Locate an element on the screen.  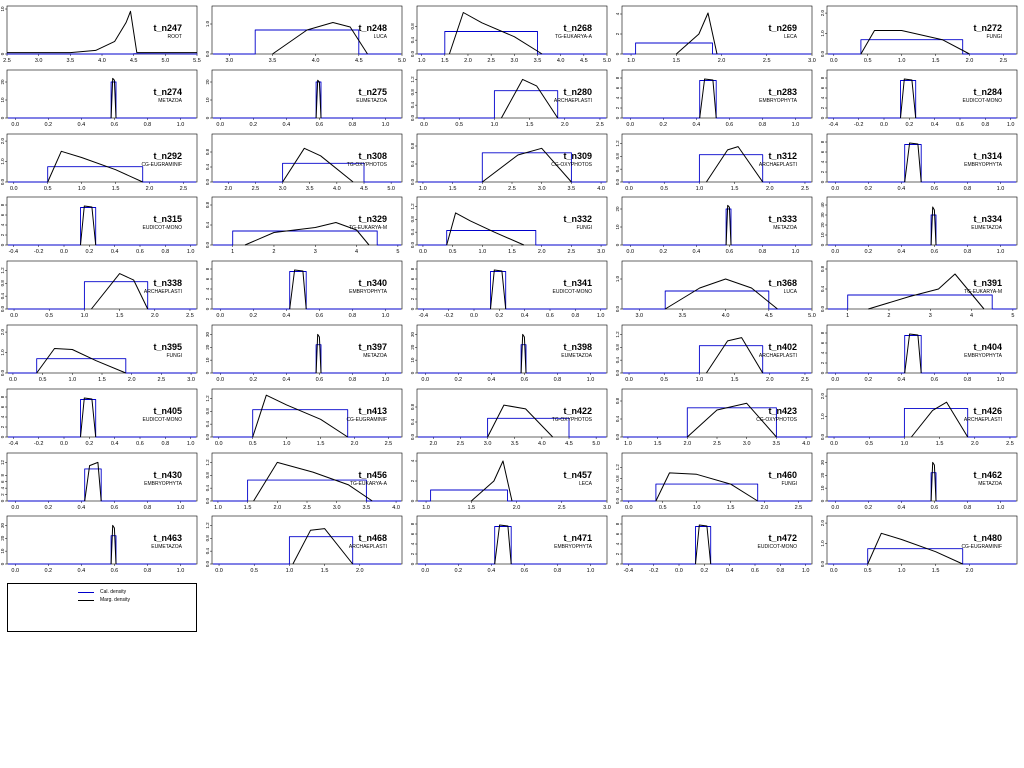
y-tick-label: 0 is located at coordinates (2, 244).